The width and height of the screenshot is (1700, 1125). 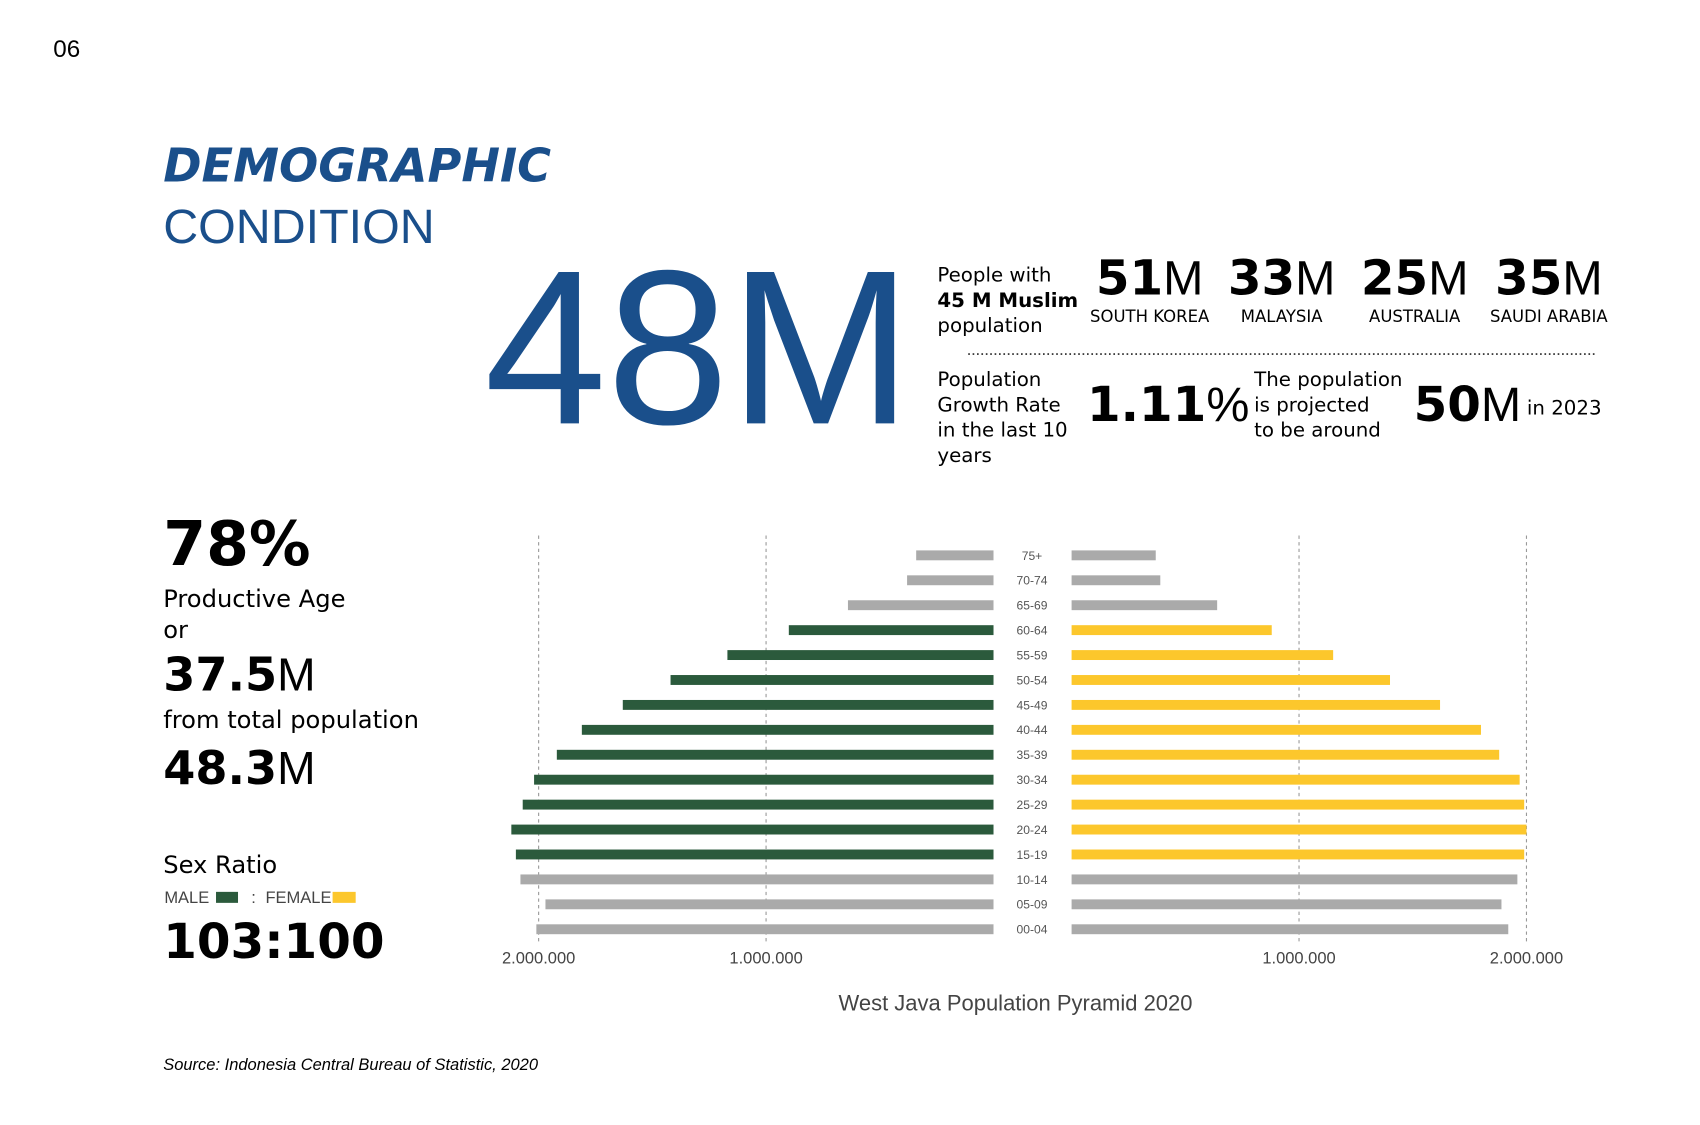 I want to click on country: MALAYSIA, so click(x=1282, y=316).